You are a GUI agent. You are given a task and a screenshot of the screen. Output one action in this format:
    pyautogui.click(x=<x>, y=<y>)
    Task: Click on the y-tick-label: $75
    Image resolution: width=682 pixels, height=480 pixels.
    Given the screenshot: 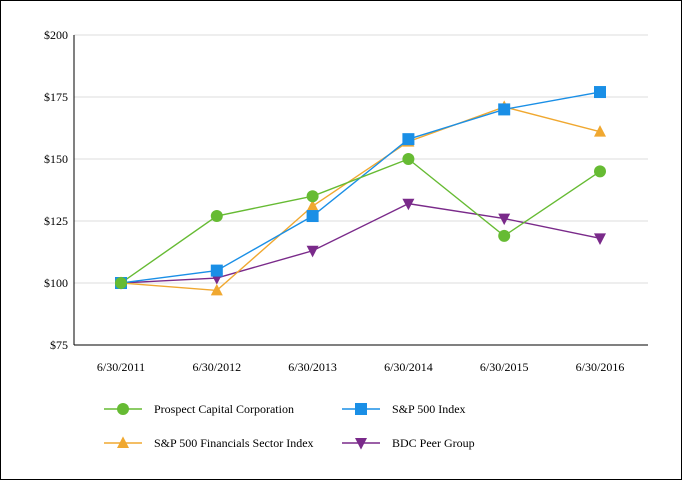 What is the action you would take?
    pyautogui.click(x=59, y=345)
    